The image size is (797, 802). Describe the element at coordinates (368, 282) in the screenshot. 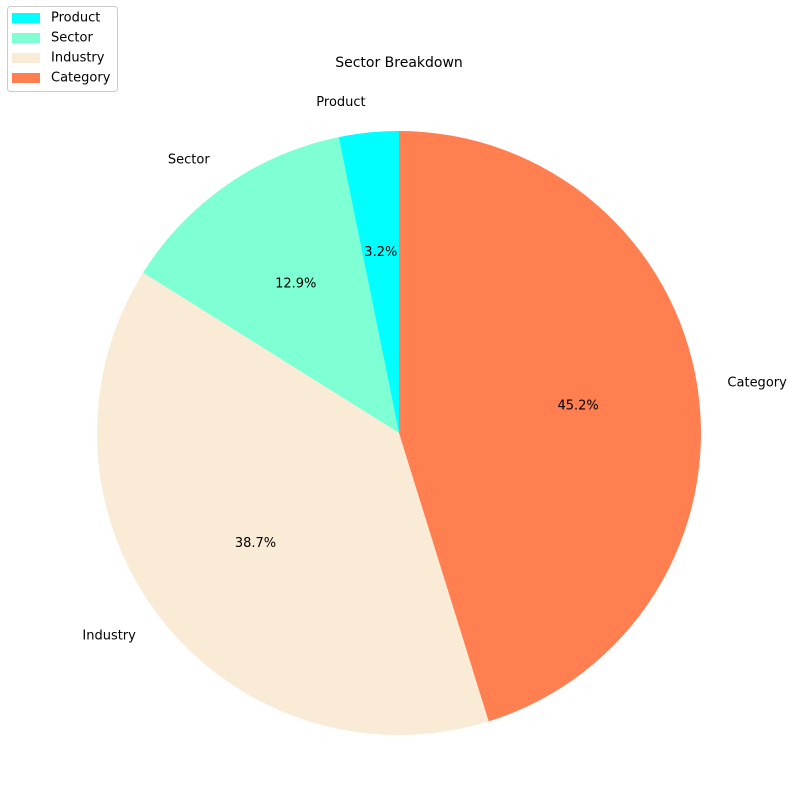

I see `pie-slice-product` at that location.